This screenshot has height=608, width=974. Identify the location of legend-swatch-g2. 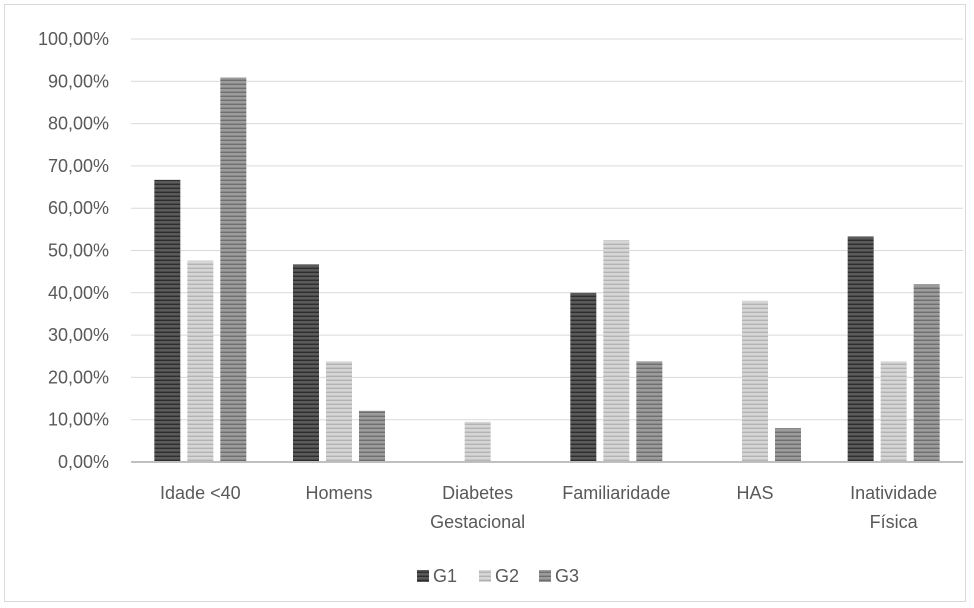
(485, 576).